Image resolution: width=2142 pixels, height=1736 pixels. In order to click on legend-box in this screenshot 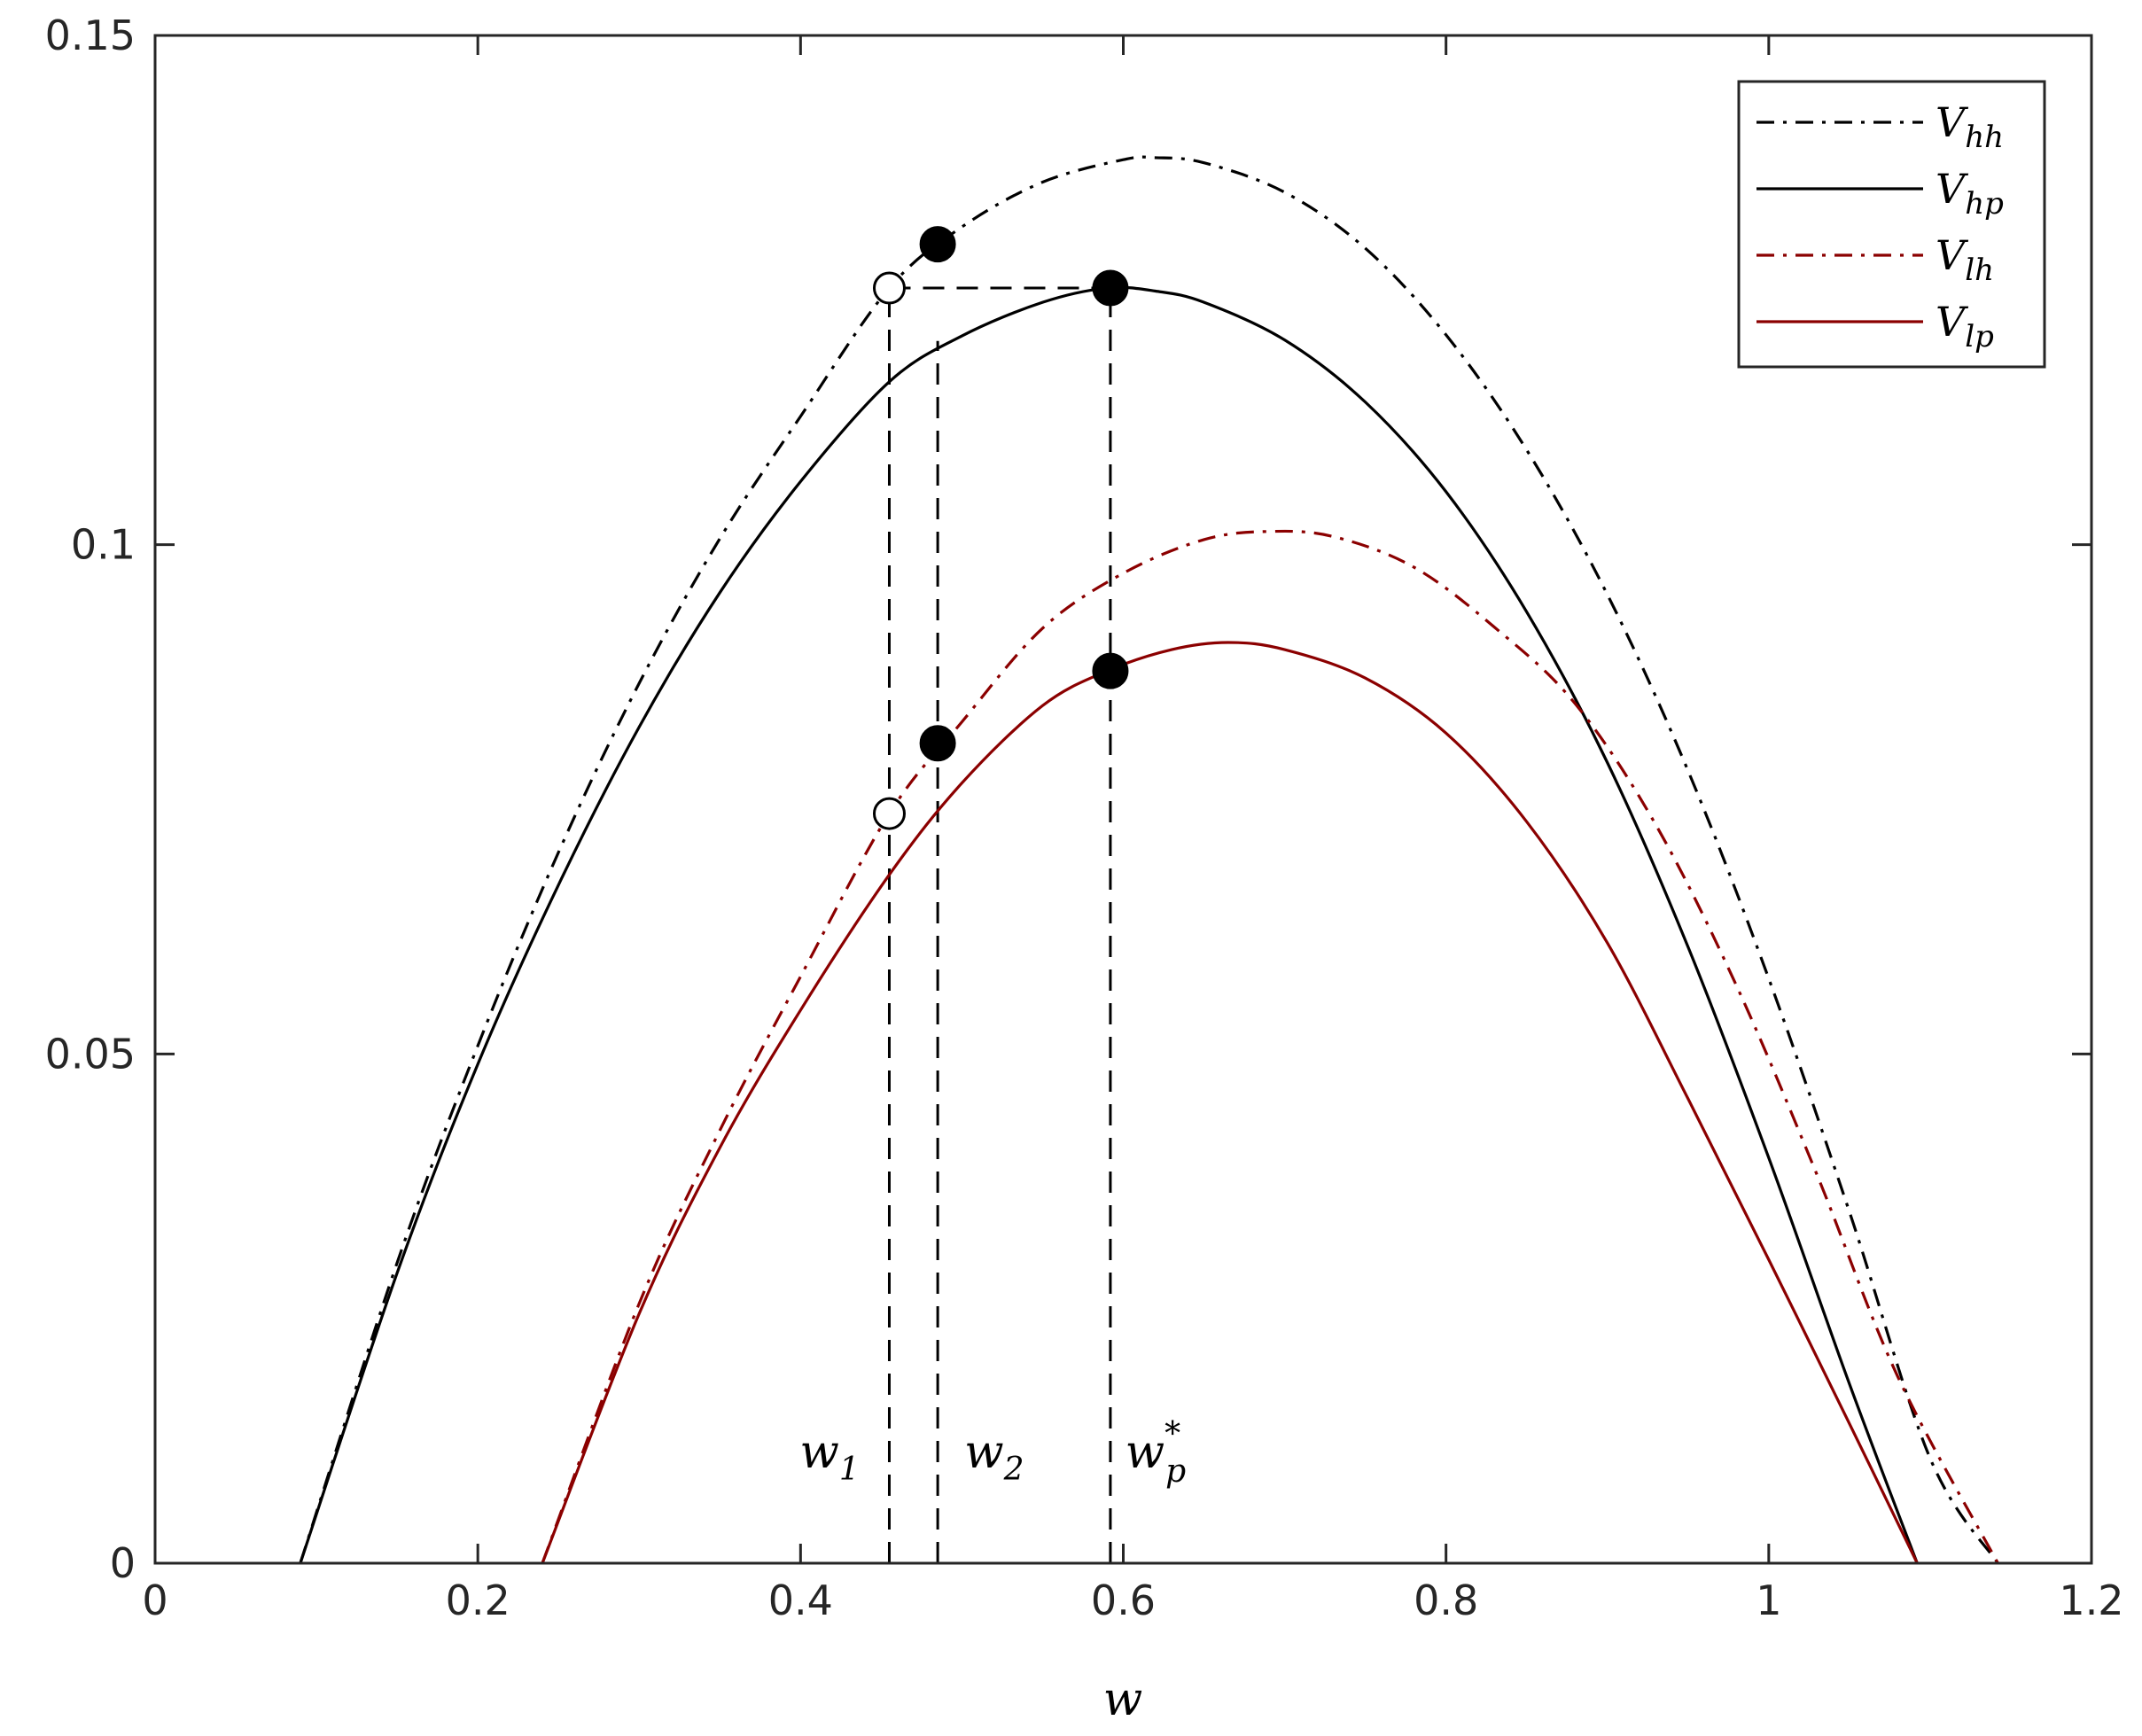, I will do `click(1892, 224)`.